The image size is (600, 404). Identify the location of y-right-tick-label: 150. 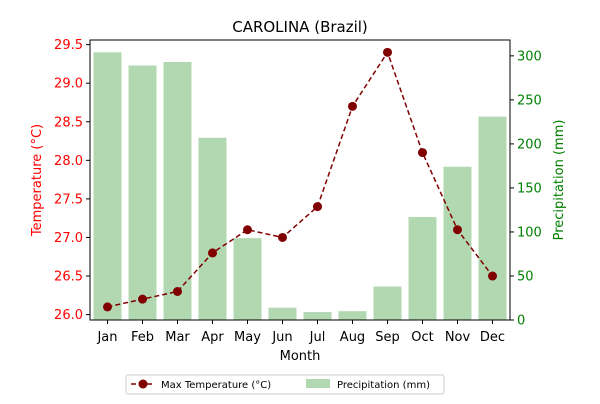
(529, 188).